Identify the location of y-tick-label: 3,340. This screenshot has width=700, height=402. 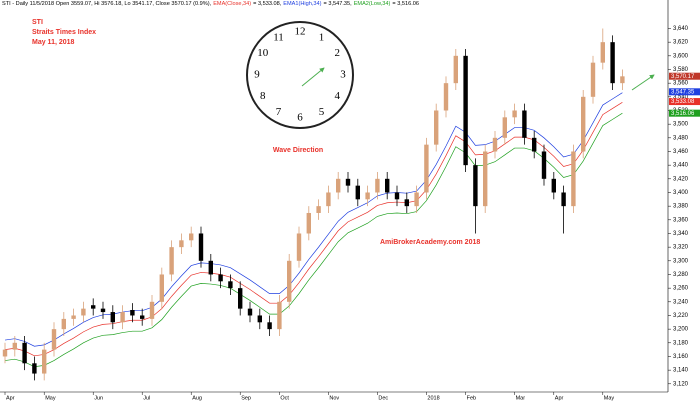
(681, 234).